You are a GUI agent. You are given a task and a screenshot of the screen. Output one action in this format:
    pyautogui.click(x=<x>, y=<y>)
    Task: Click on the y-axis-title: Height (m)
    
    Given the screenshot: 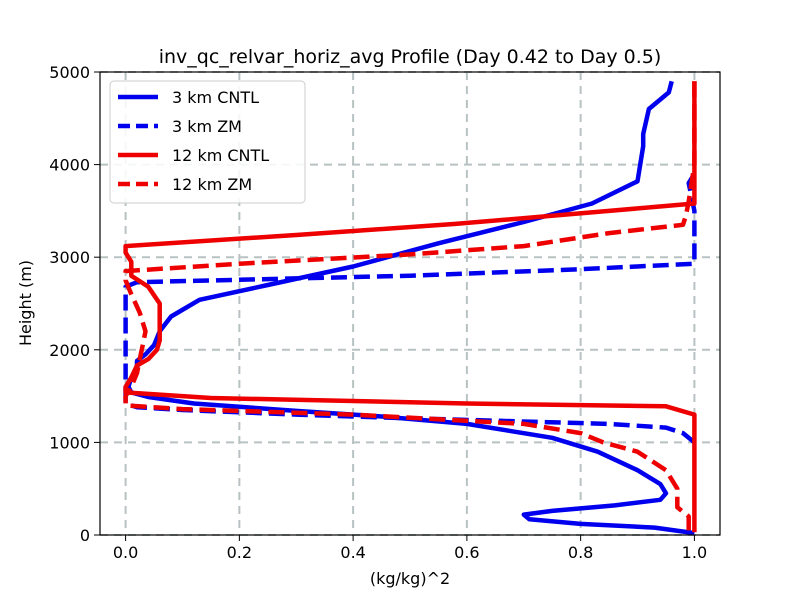 What is the action you would take?
    pyautogui.click(x=25, y=303)
    